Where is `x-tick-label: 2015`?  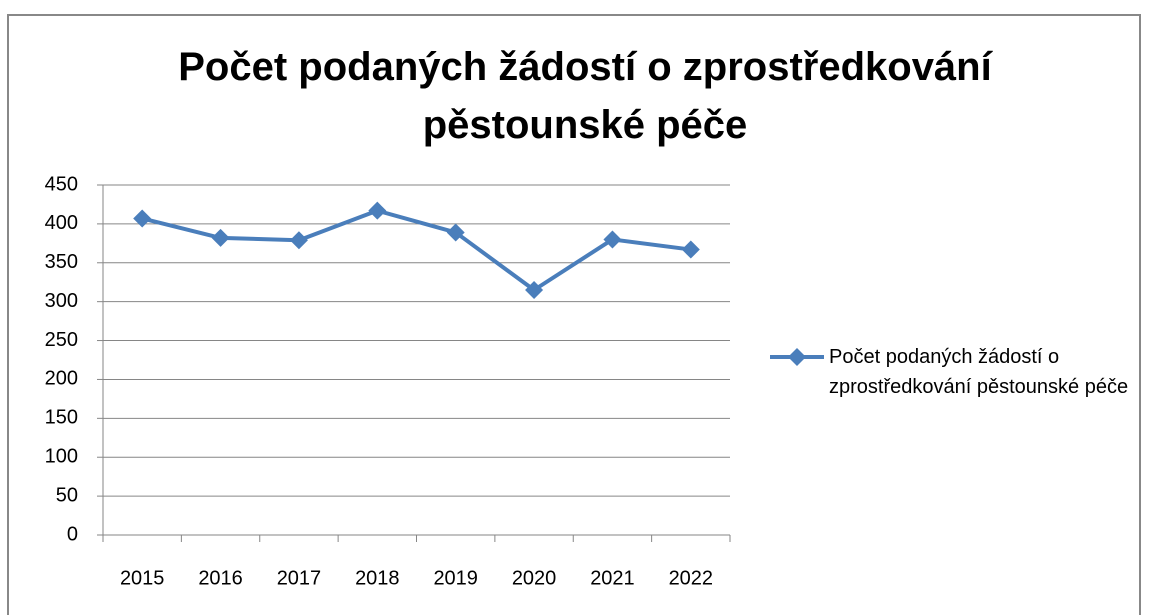 x-tick-label: 2015 is located at coordinates (142, 578).